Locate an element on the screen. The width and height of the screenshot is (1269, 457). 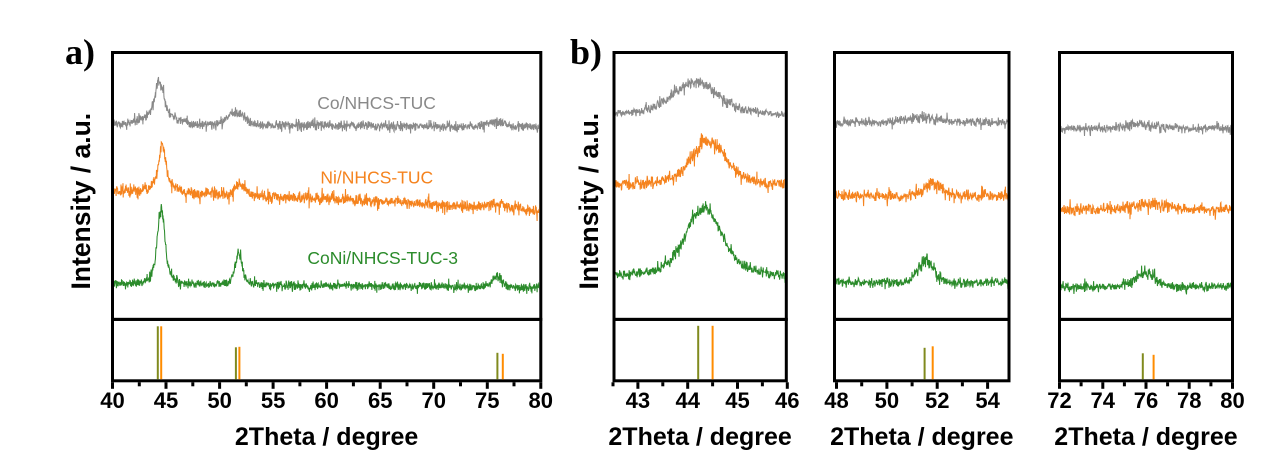
svg-text: 55 is located at coordinates (273, 400).